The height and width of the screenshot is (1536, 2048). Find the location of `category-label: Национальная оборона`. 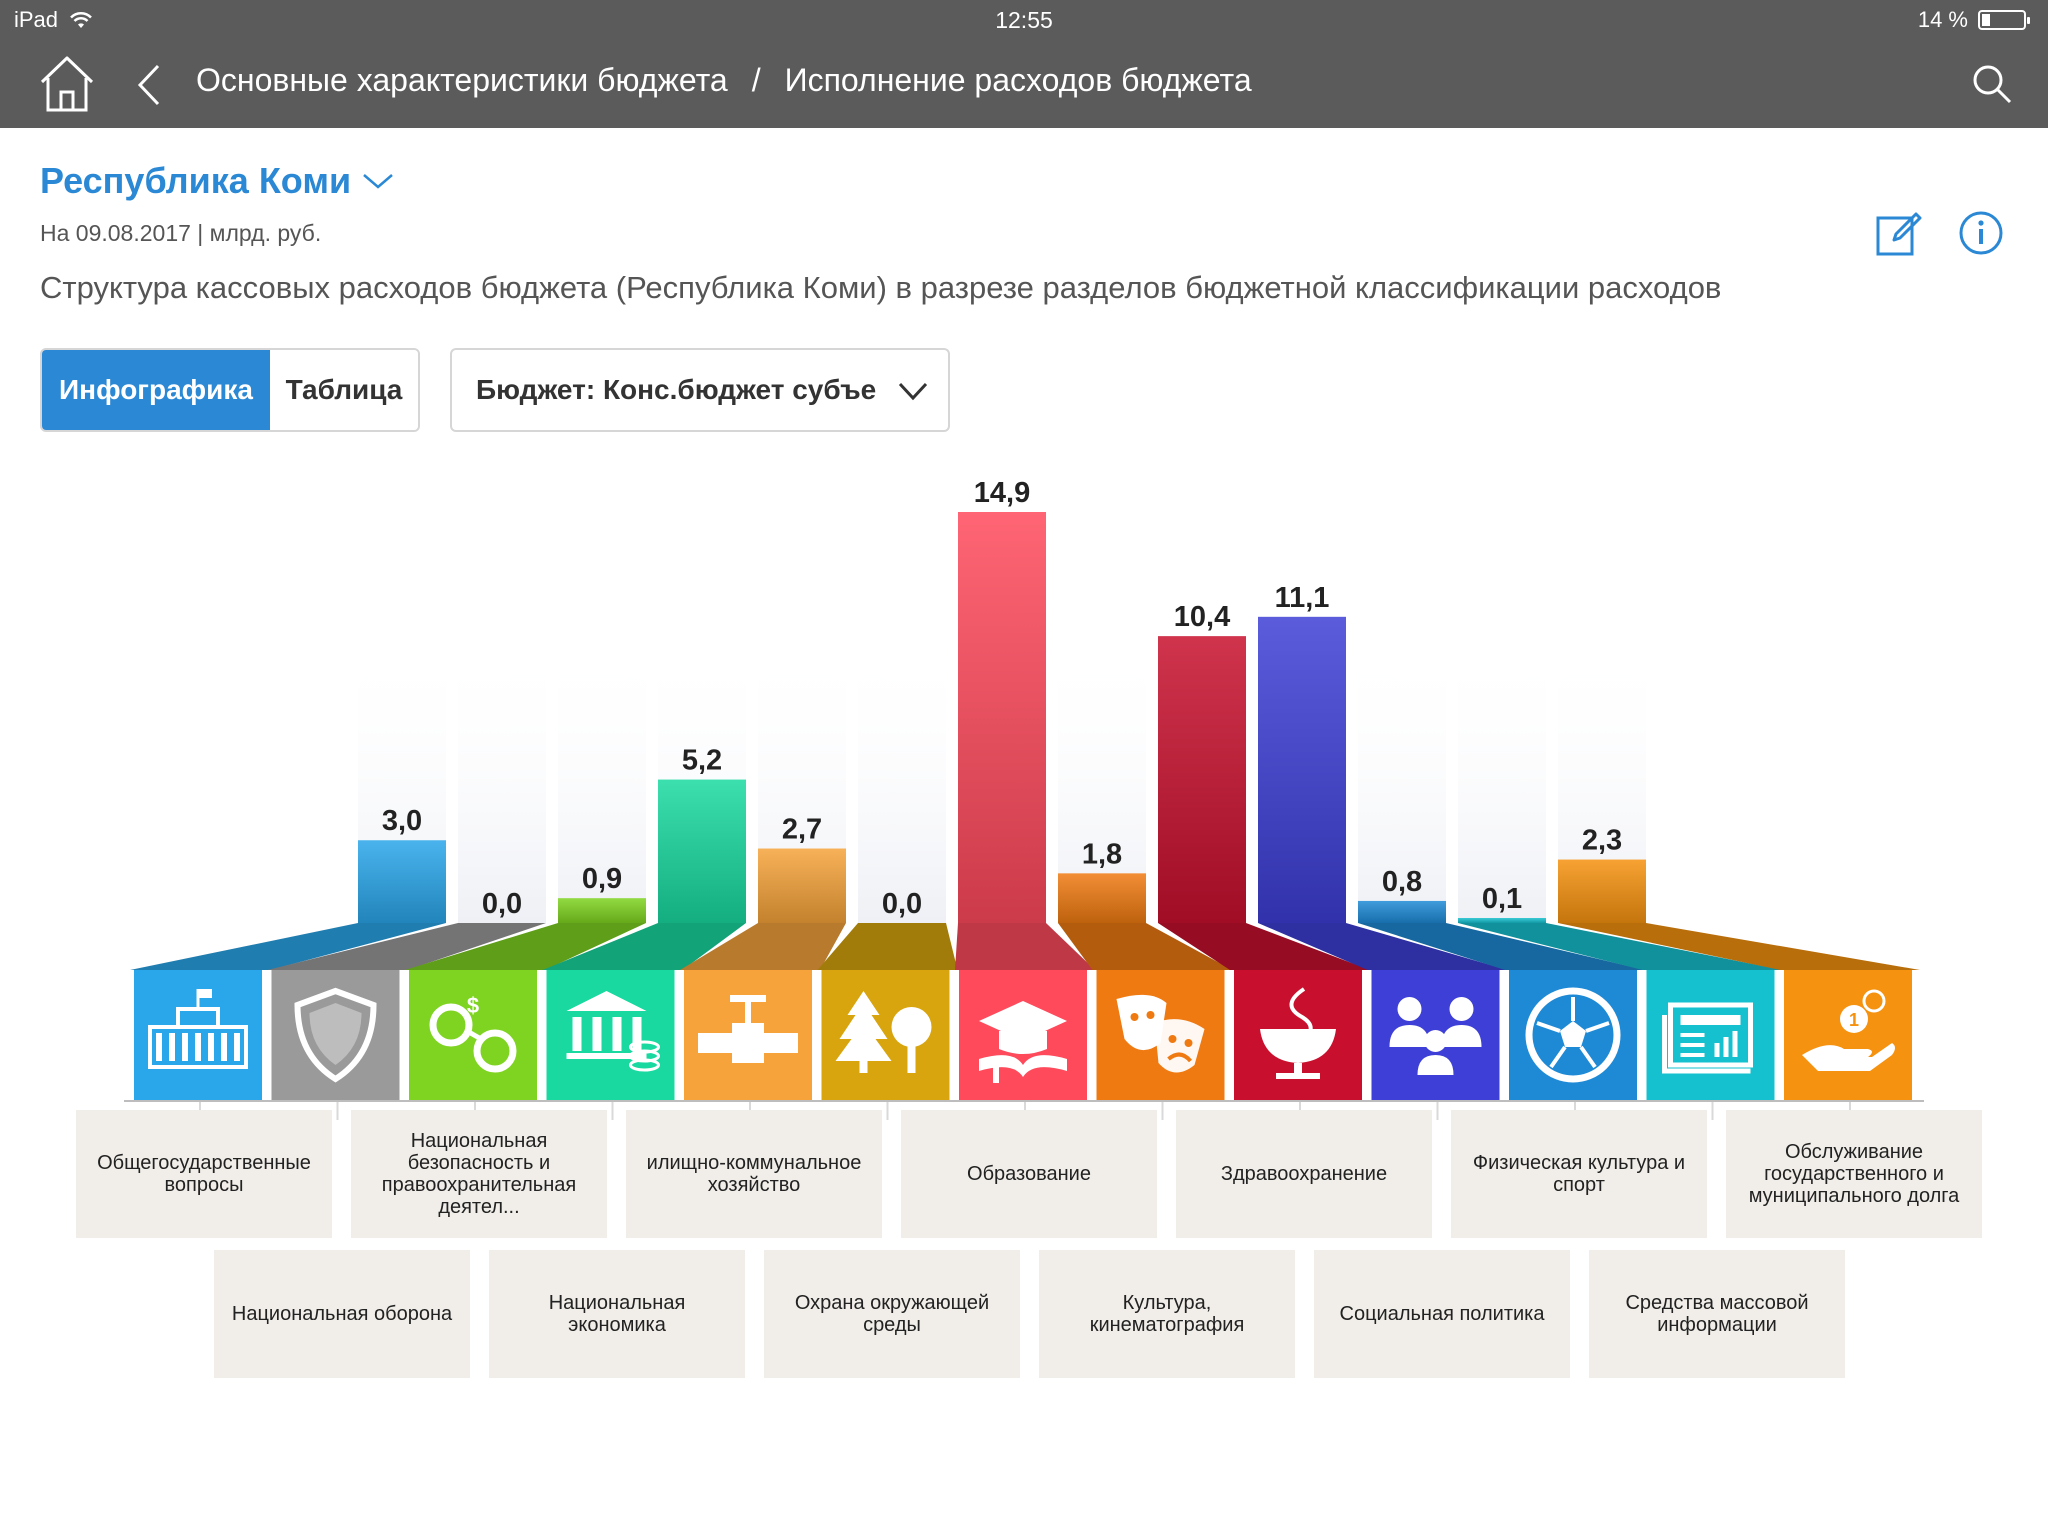

category-label: Национальная оборона is located at coordinates (342, 1314).